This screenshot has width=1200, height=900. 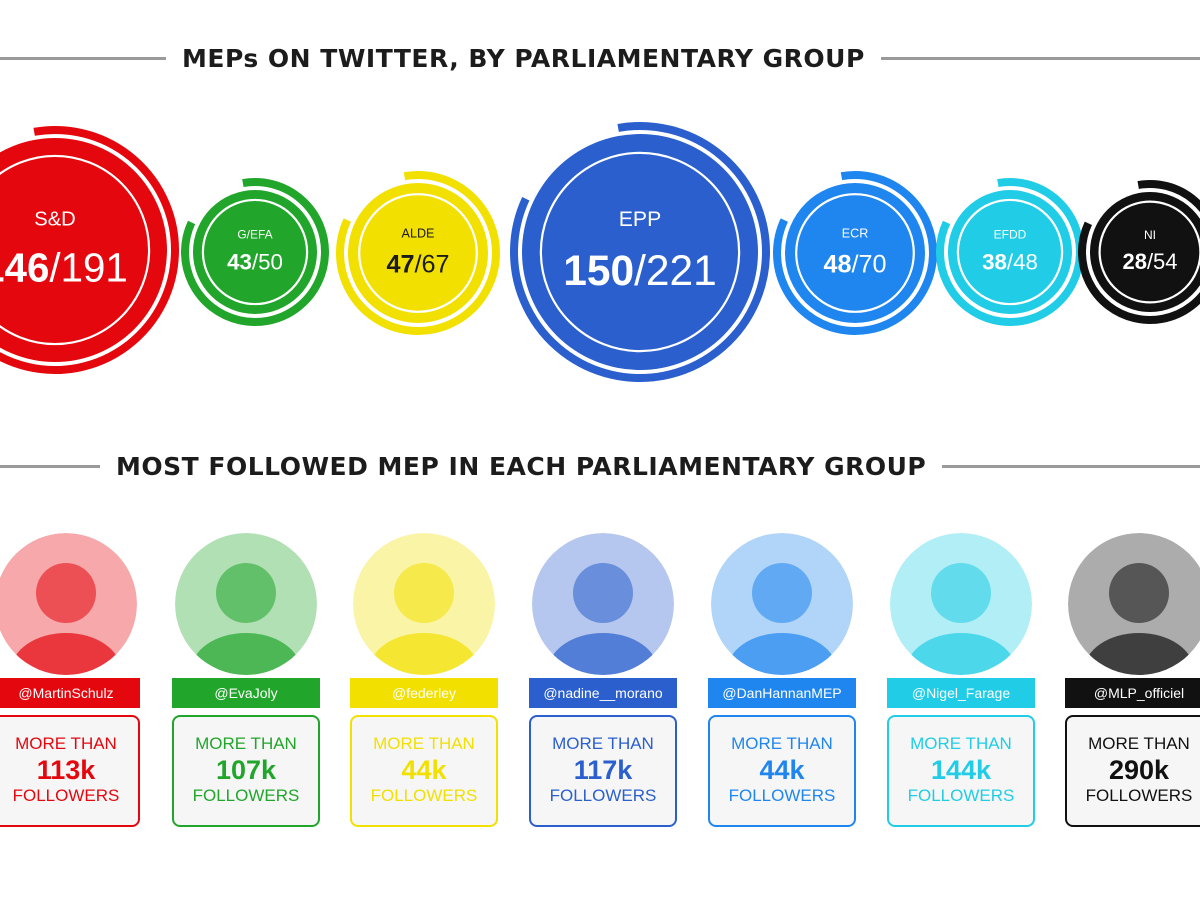 I want to click on bubble-on-twitter: 146, so click(x=24, y=267).